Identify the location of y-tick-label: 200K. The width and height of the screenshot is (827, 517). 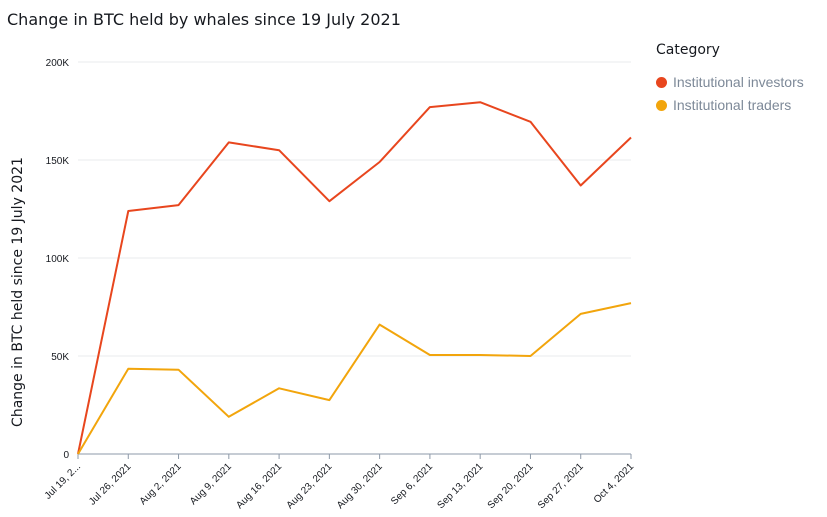
(58, 63).